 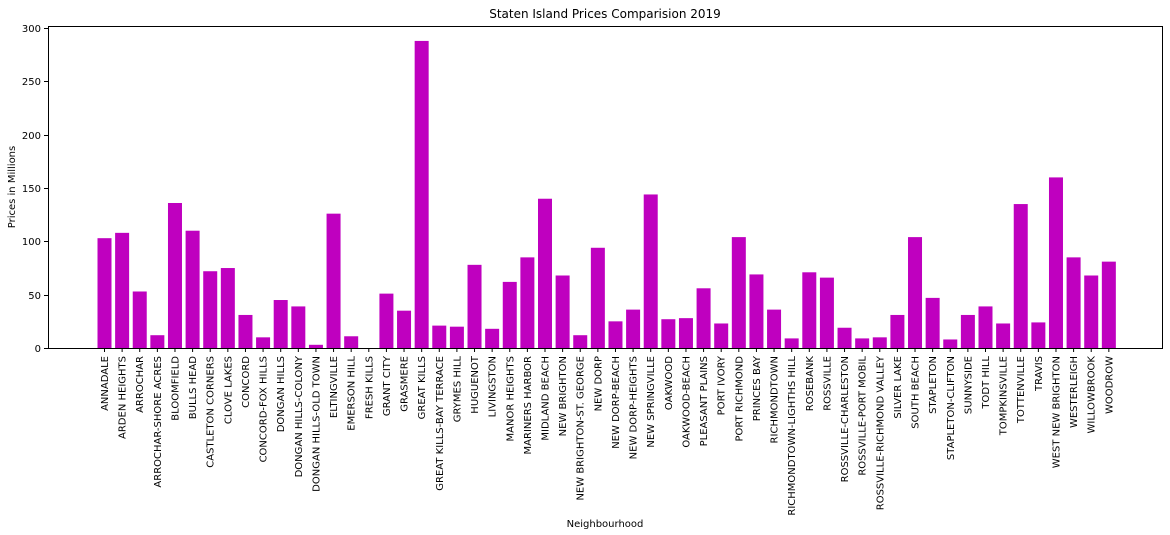 What do you see at coordinates (1039, 374) in the screenshot?
I see `x-tick-label: TRAVIS` at bounding box center [1039, 374].